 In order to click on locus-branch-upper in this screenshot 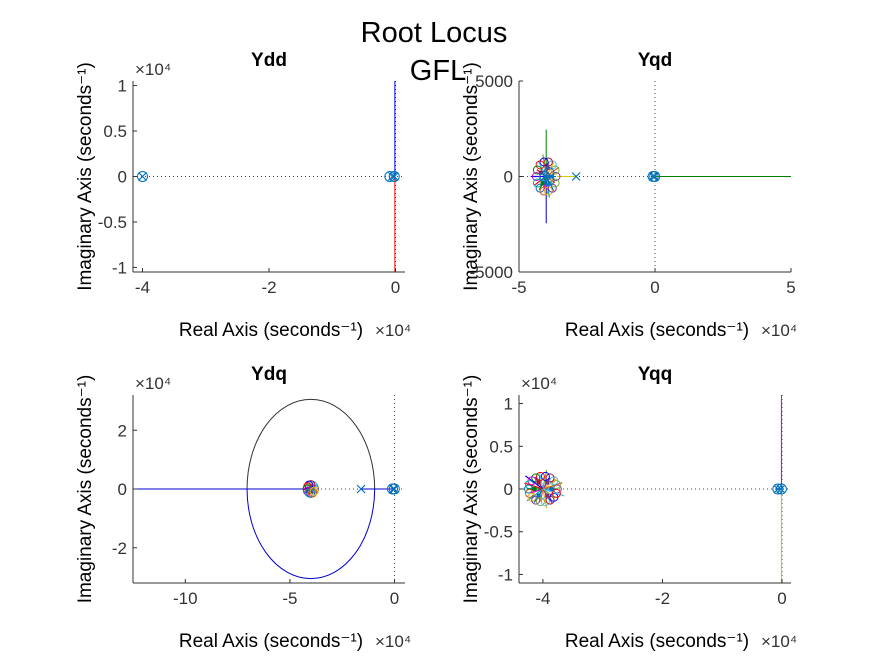, I will do `click(311, 444)`.